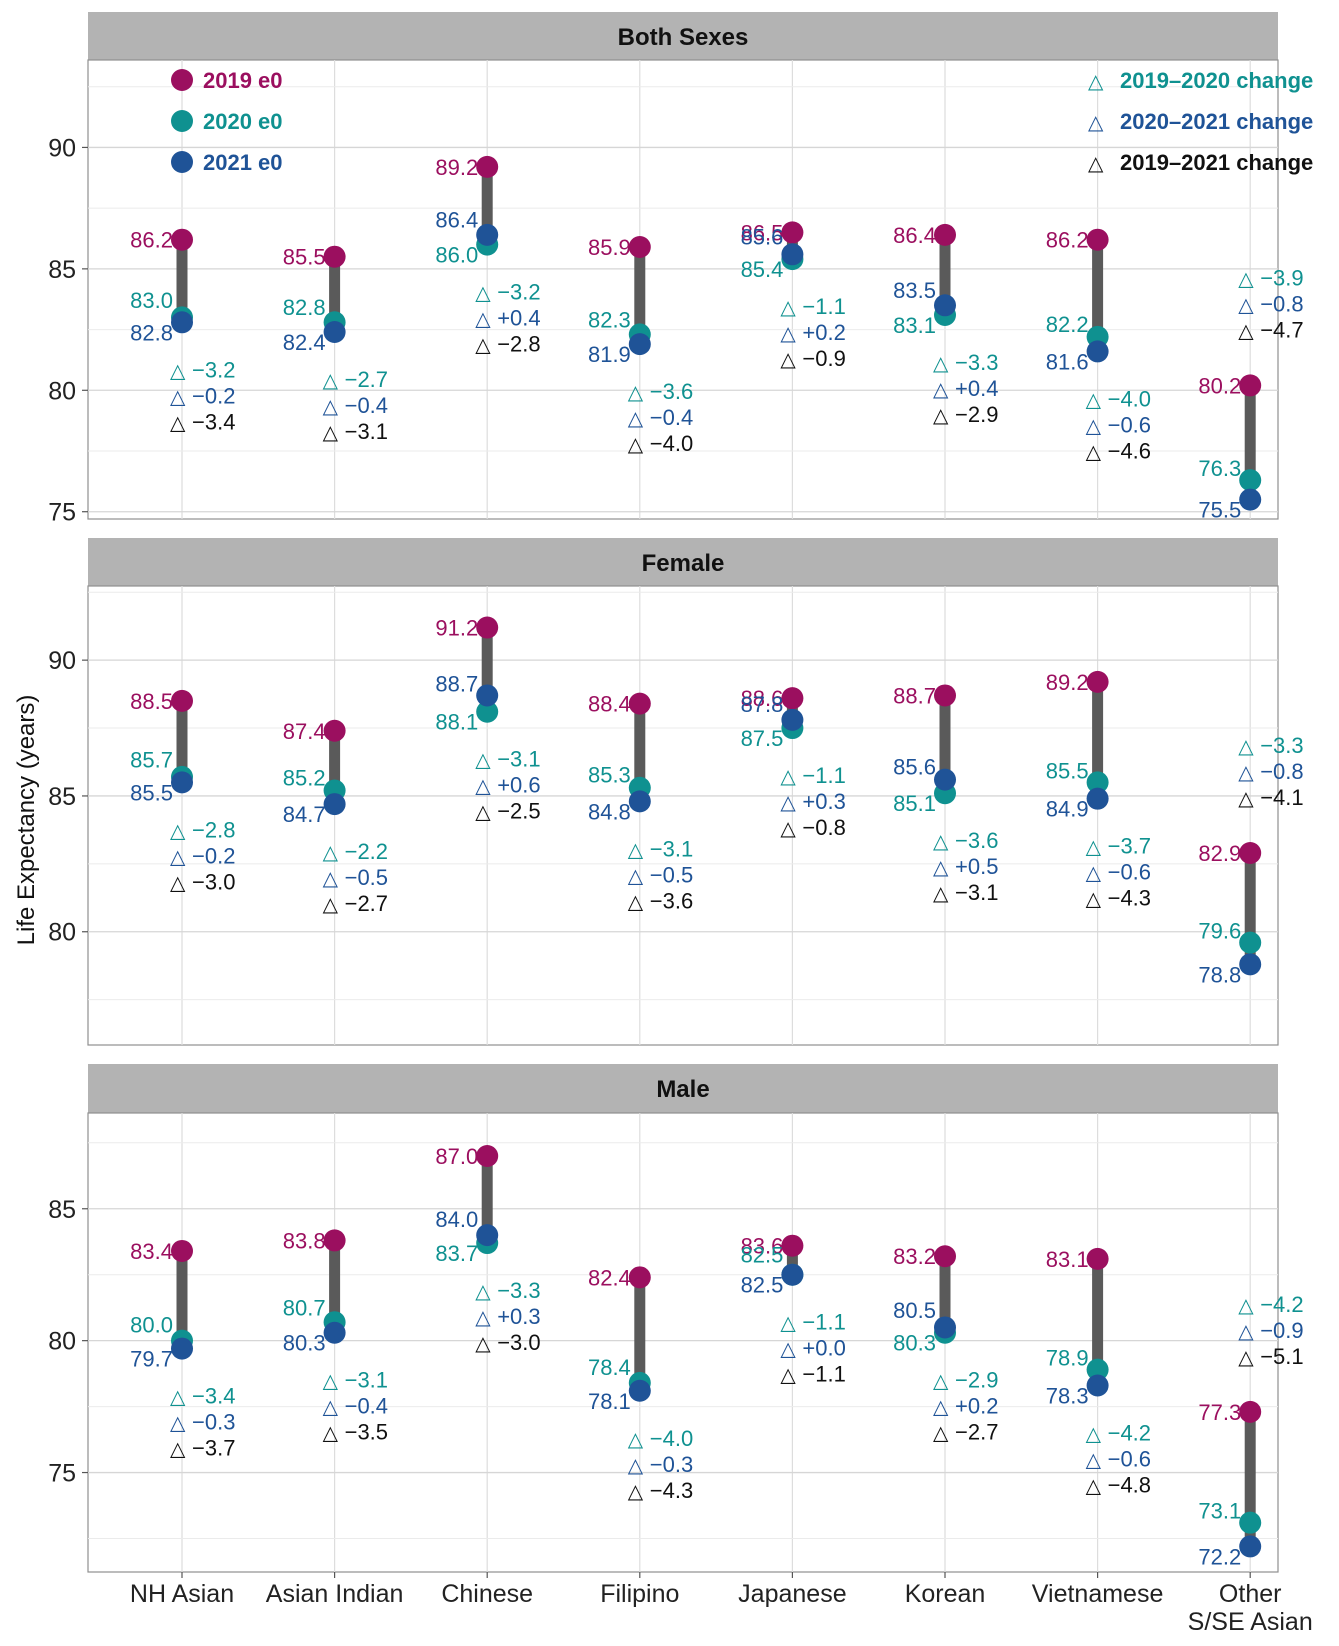 This screenshot has height=1646, width=1339. Describe the element at coordinates (1281, 771) in the screenshot. I see `delta-change_2020_2021: −0.8` at that location.